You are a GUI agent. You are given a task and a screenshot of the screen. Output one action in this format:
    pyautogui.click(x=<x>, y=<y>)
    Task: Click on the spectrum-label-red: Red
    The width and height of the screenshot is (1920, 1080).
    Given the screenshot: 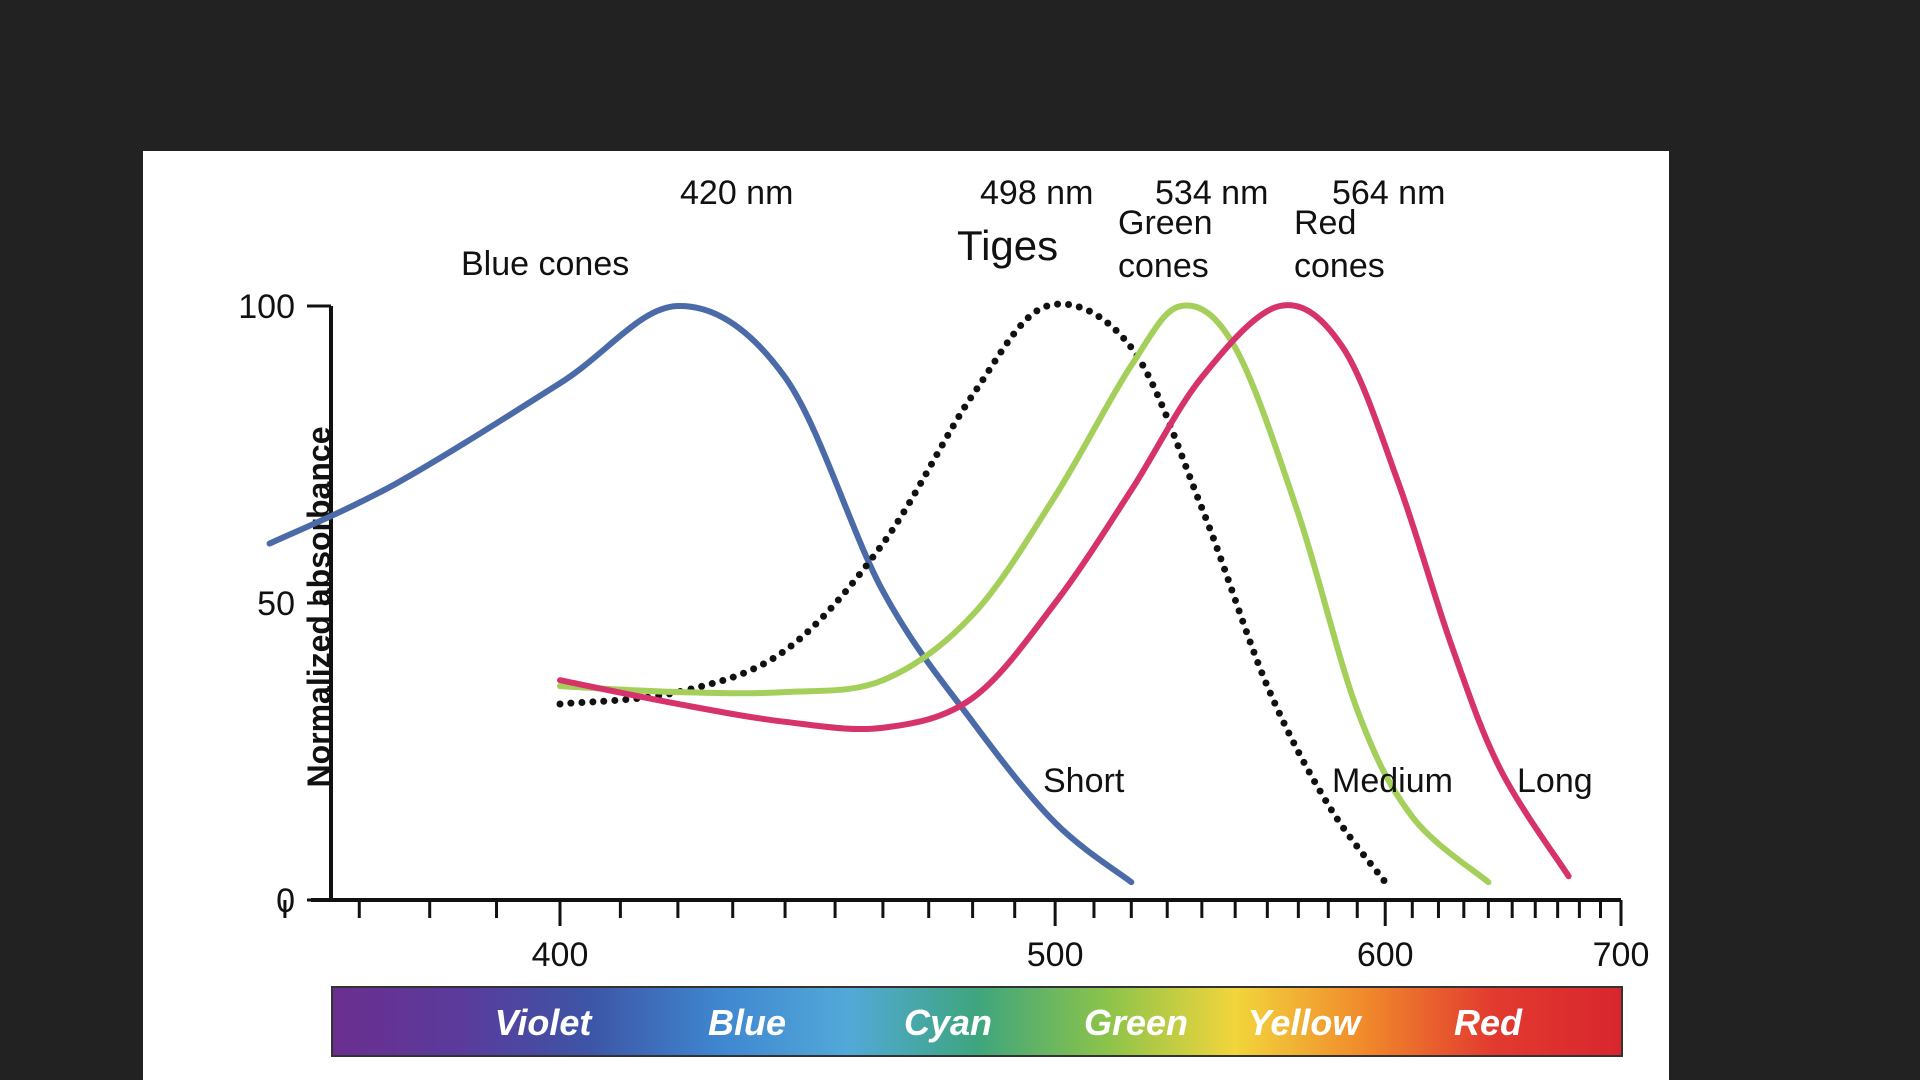 What is the action you would take?
    pyautogui.click(x=1488, y=1022)
    